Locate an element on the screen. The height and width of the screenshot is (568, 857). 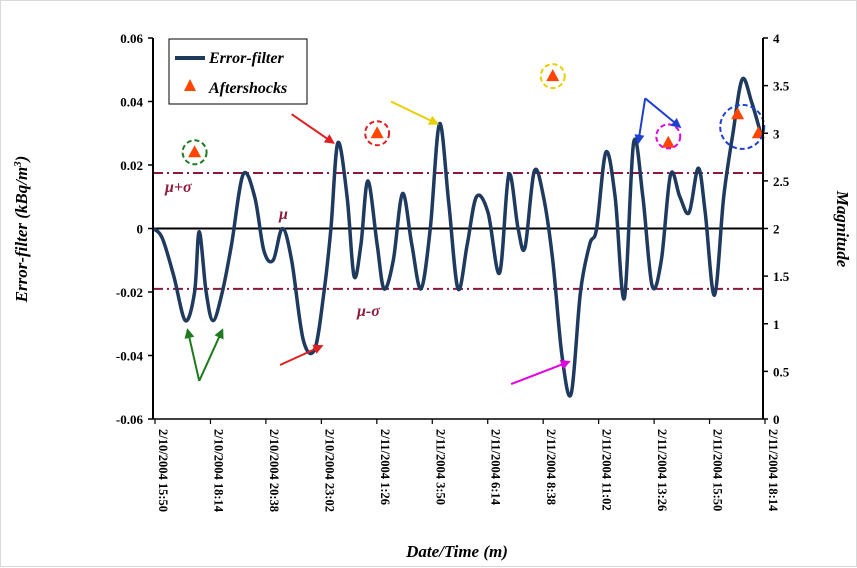
x-tick-label: 2/11/2004 1:26 is located at coordinates (385, 467).